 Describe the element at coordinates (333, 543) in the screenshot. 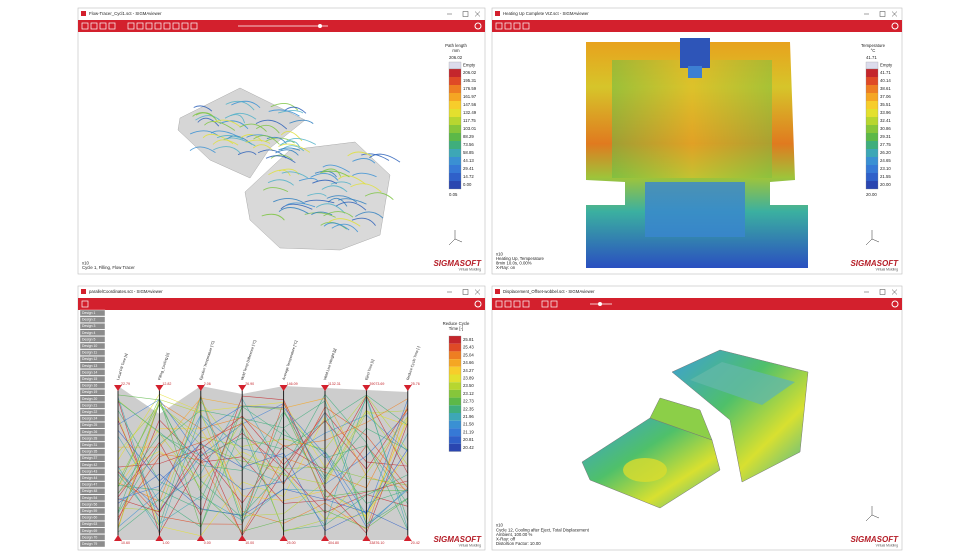

I see `pc-axis-bottom: 404.80` at that location.